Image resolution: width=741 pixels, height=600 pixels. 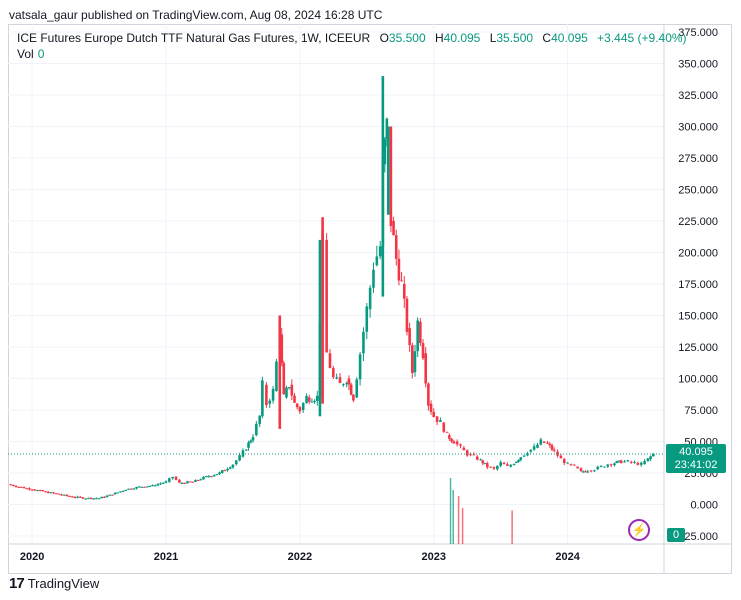 I want to click on footer-brand: 17 TradingView, so click(x=54, y=583).